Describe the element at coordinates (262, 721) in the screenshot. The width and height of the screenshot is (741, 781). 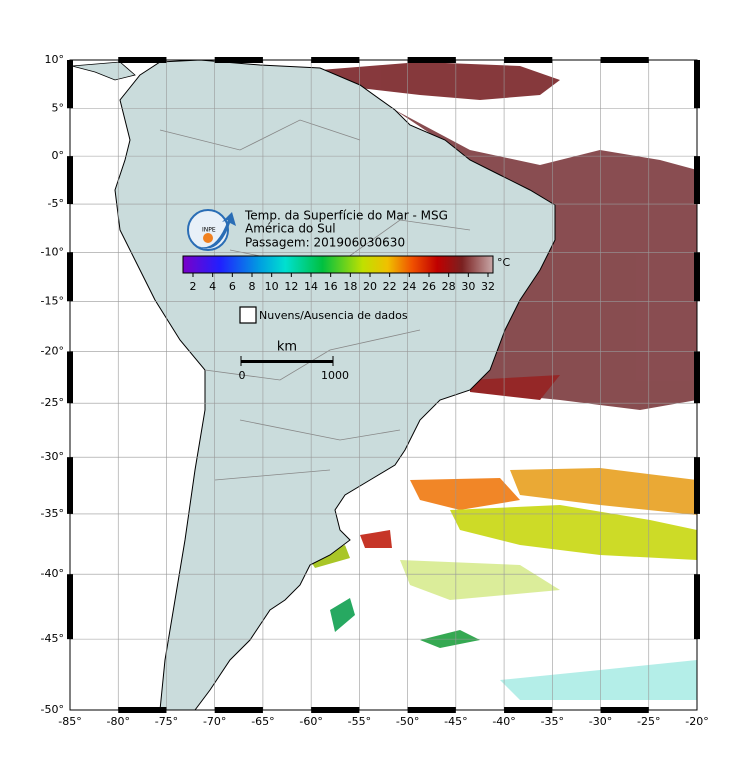
I see `lon-label: -65°` at that location.